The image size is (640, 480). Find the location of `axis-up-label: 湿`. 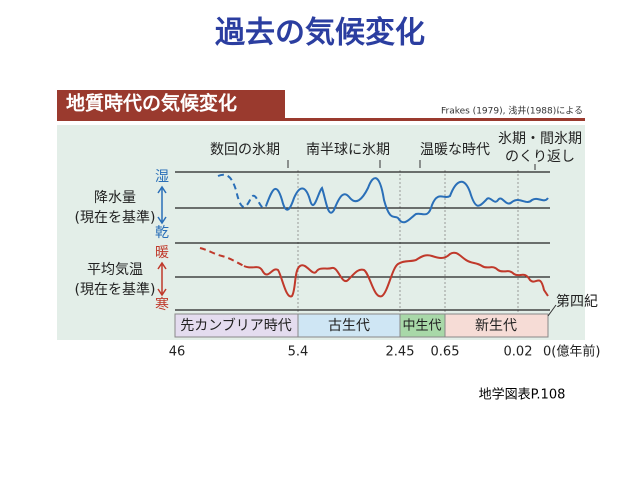

axis-up-label: 湿 is located at coordinates (162, 177).